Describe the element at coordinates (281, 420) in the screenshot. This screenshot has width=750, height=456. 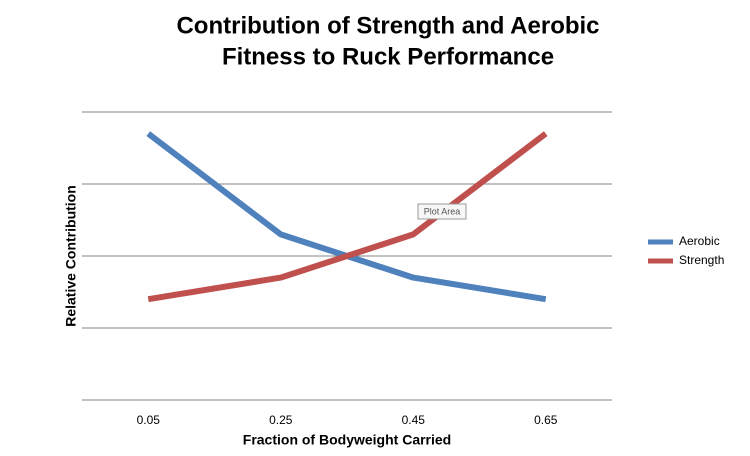
I see `x-tick-label: 0.25` at that location.